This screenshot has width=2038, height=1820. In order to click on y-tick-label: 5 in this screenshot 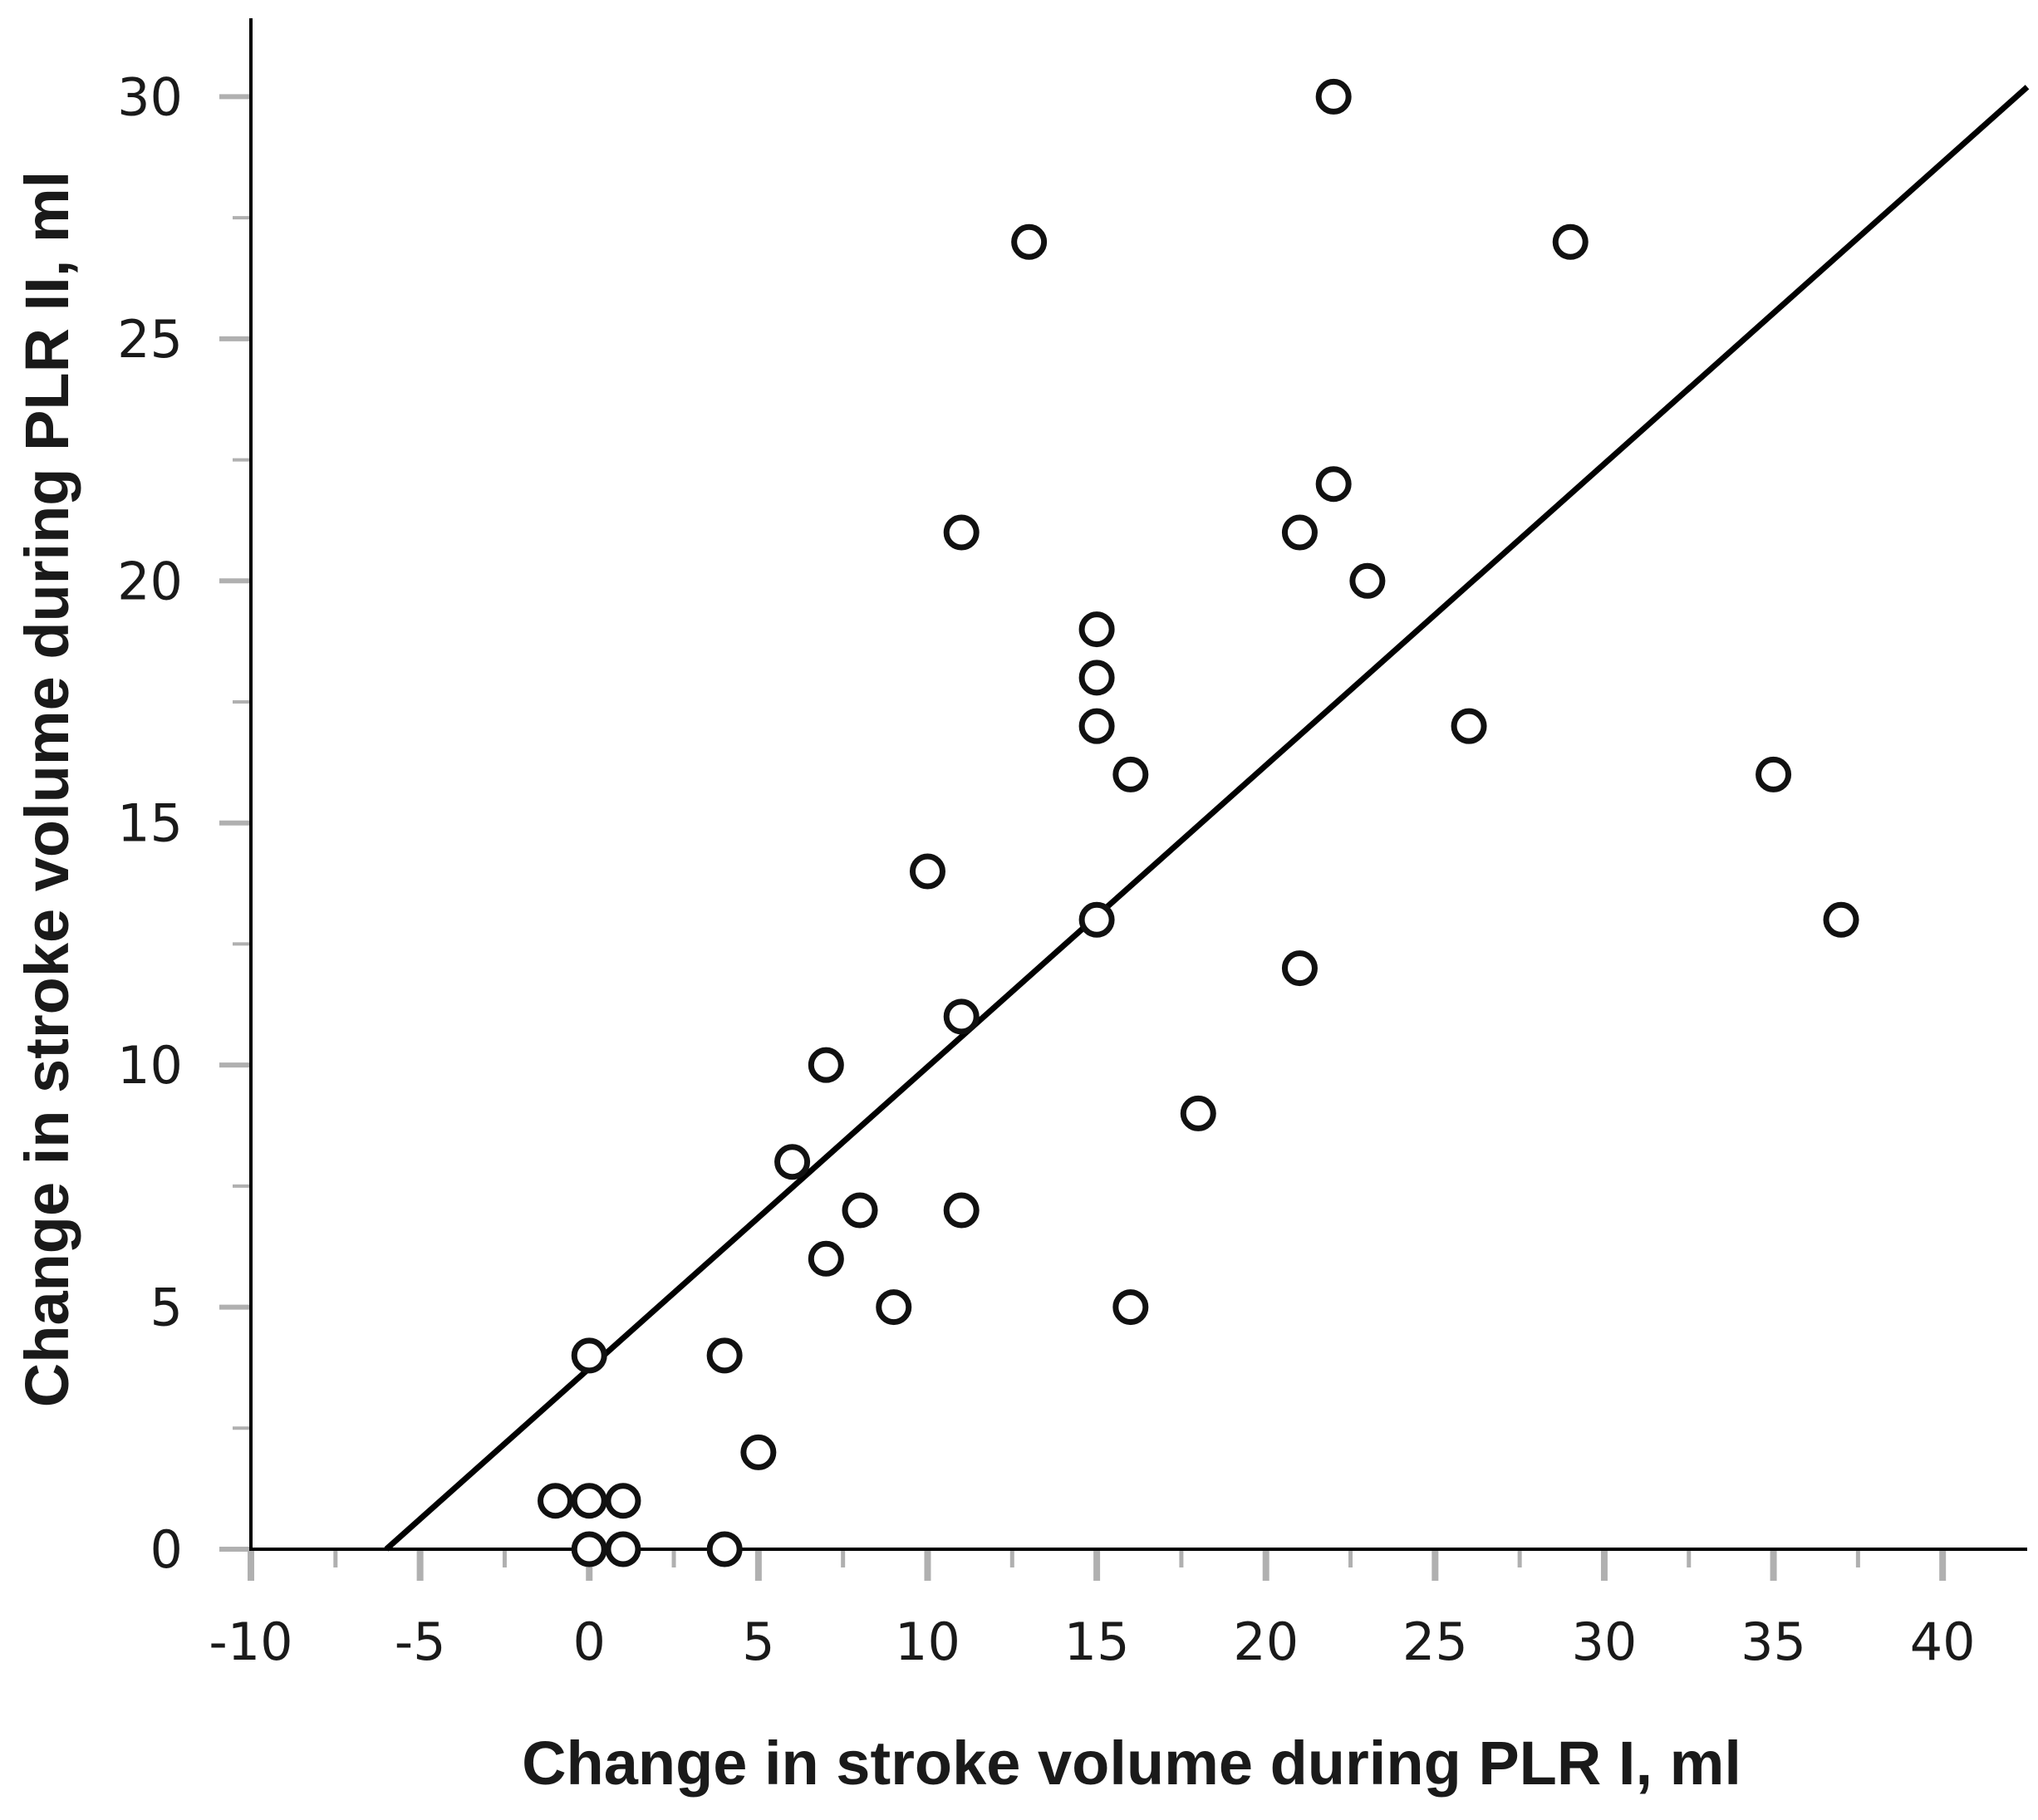, I will do `click(166, 1308)`.